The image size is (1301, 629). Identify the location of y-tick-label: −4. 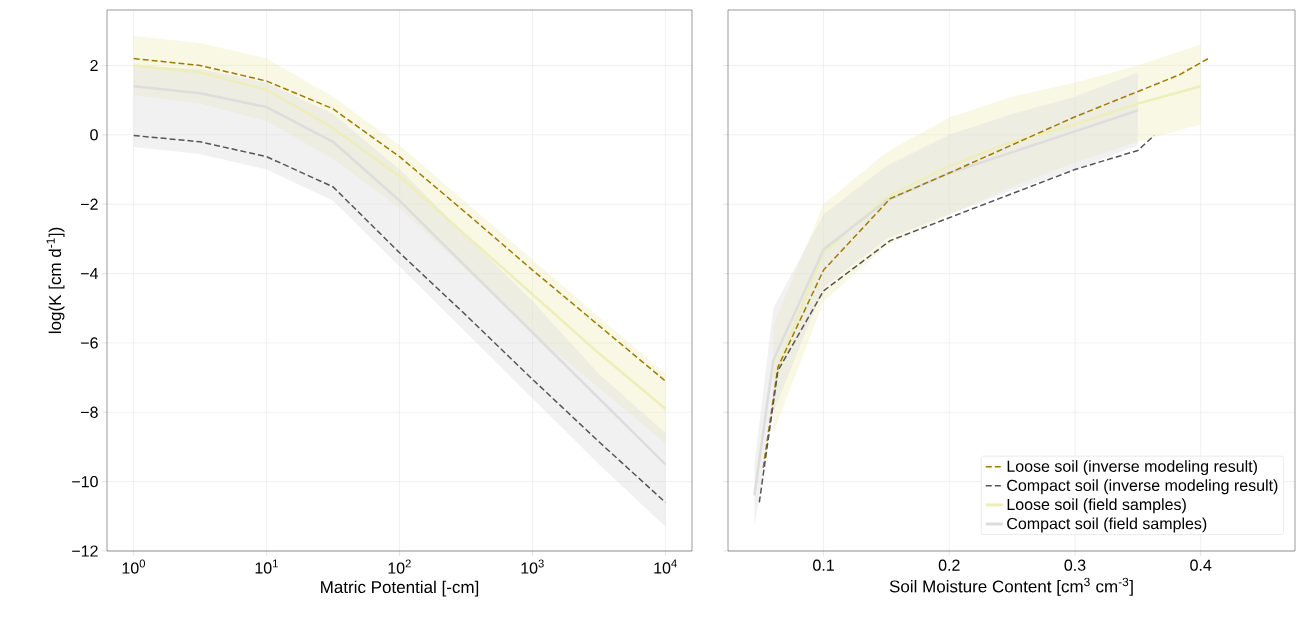
(90, 274).